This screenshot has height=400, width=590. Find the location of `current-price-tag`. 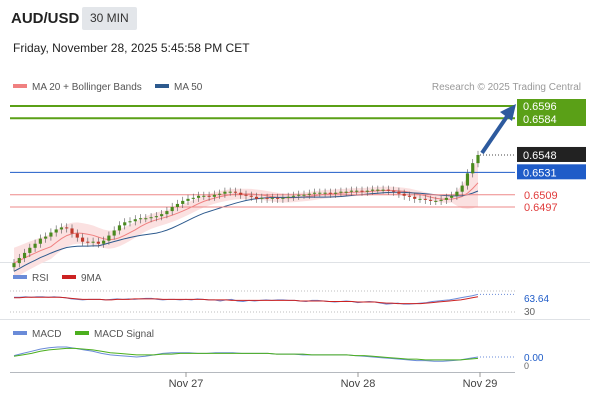

current-price-tag is located at coordinates (551, 154).